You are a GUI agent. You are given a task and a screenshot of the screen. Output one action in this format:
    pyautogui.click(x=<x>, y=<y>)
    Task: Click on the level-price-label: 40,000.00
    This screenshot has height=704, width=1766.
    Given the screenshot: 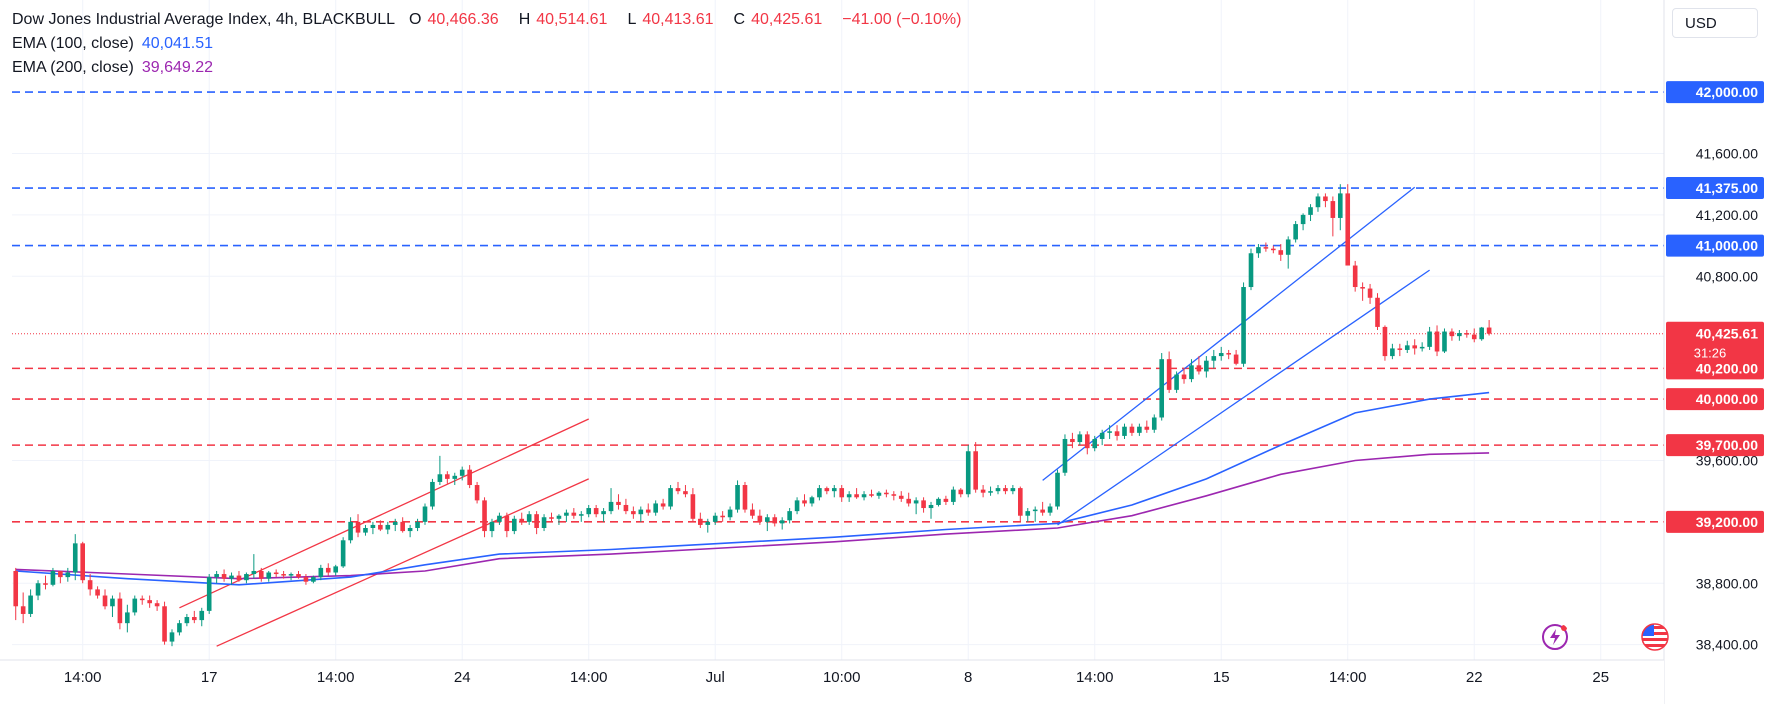 What is the action you would take?
    pyautogui.click(x=1727, y=399)
    